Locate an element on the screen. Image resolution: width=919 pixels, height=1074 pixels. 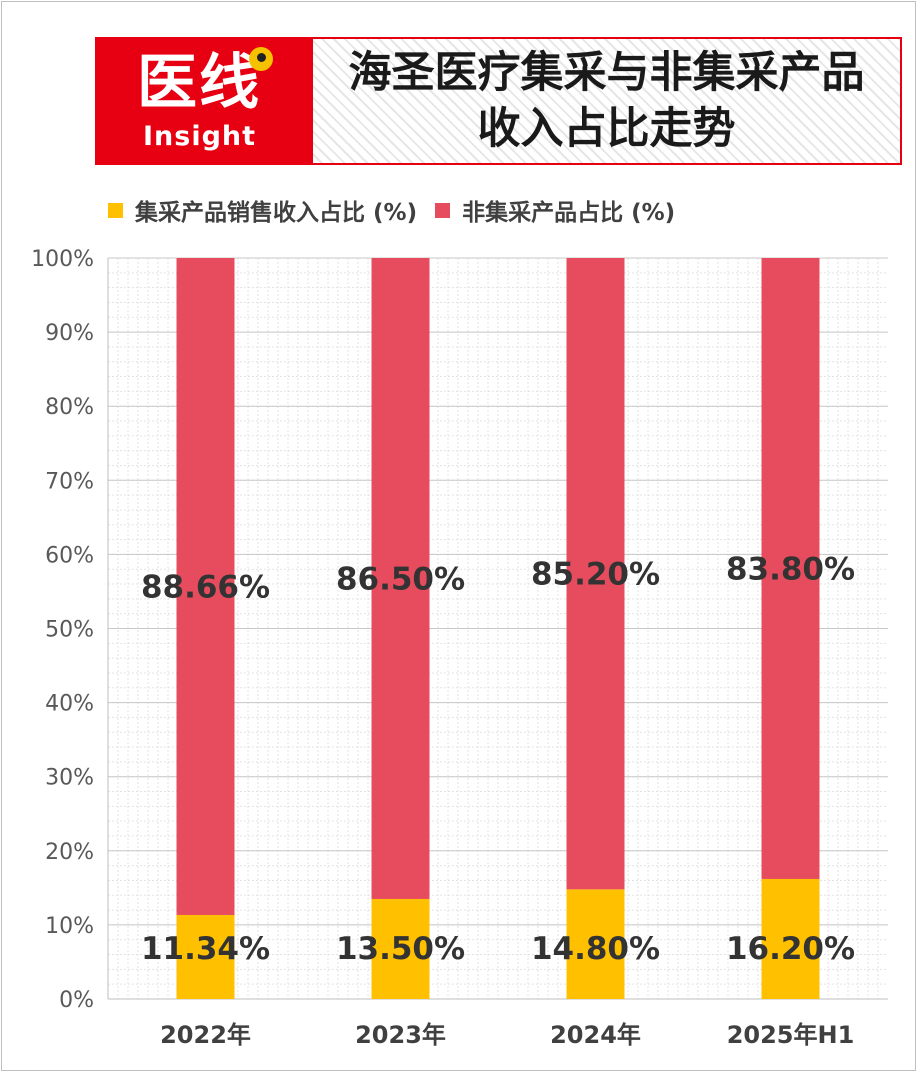
x-tick-label: 2022年 is located at coordinates (205, 1035).